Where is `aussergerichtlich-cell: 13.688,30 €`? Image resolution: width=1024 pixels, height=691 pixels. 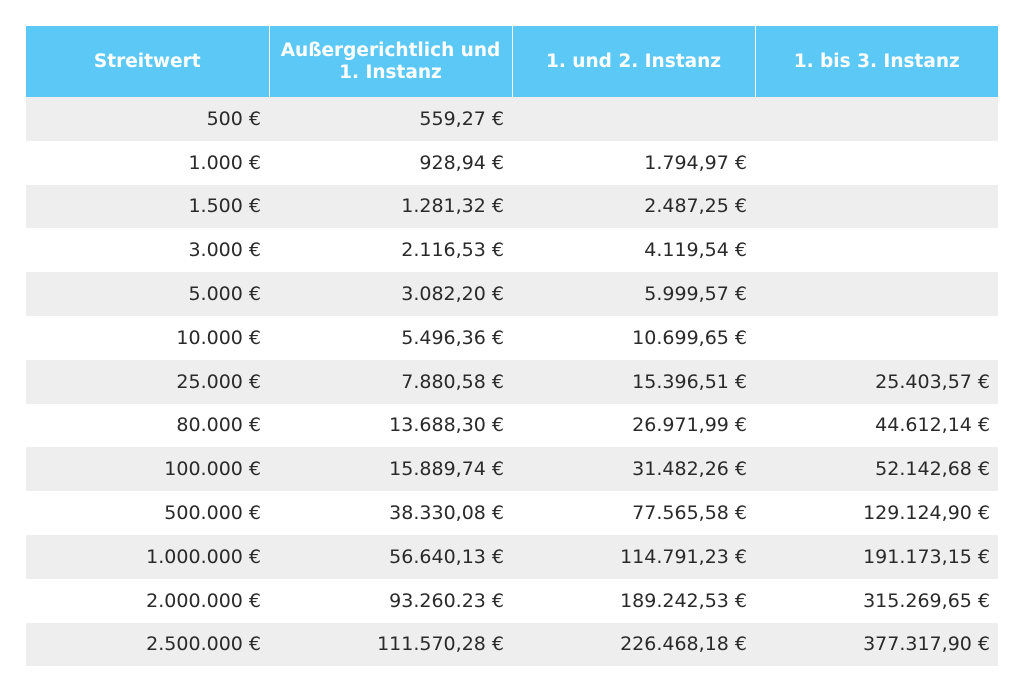
aussergerichtlich-cell: 13.688,30 € is located at coordinates (390, 425).